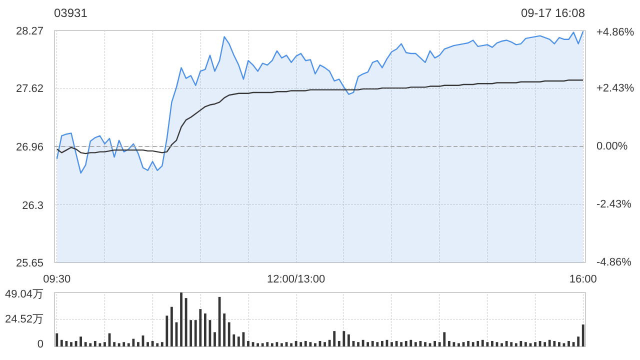 Image resolution: width=640 pixels, height=360 pixels. I want to click on y2-tick-label: 0.00%, so click(612, 146).